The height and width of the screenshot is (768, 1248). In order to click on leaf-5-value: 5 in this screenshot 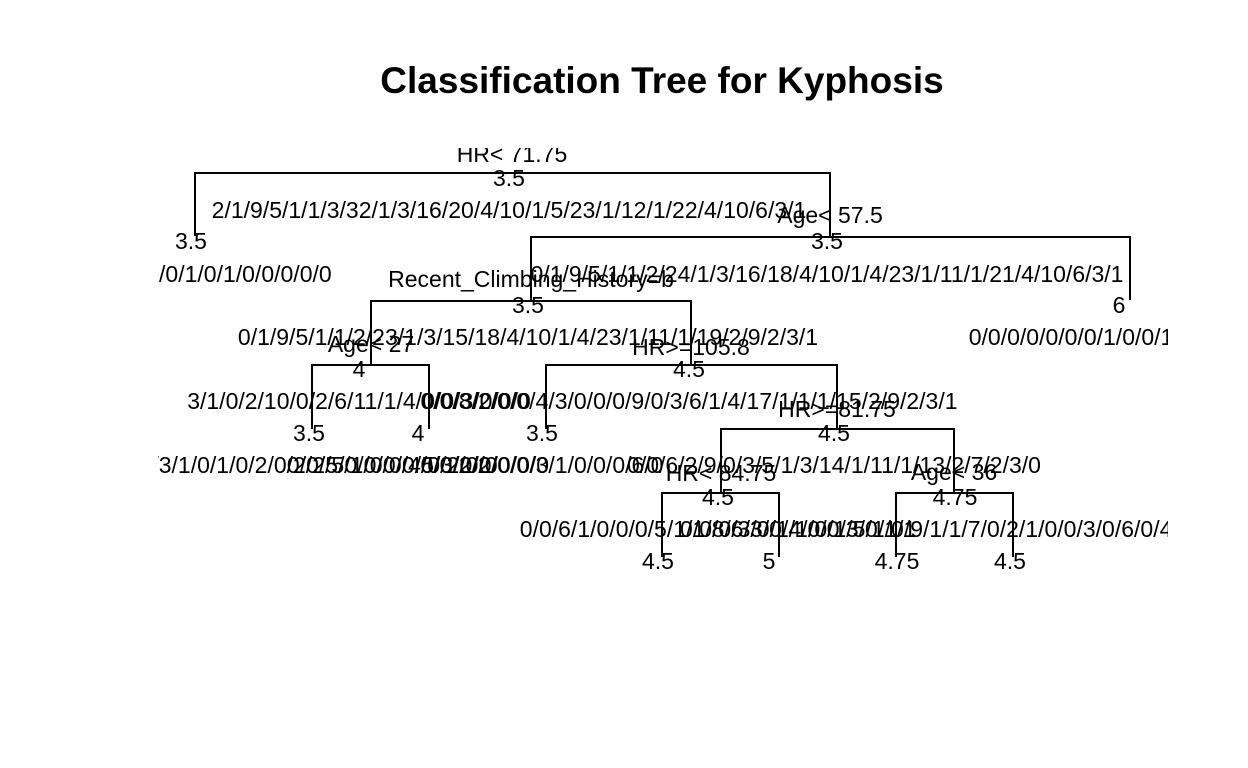, I will do `click(769, 561)`.